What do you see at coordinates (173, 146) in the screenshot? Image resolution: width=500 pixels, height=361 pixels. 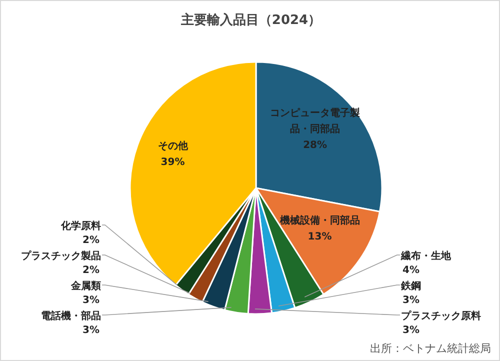 I see `slice-label: その他` at bounding box center [173, 146].